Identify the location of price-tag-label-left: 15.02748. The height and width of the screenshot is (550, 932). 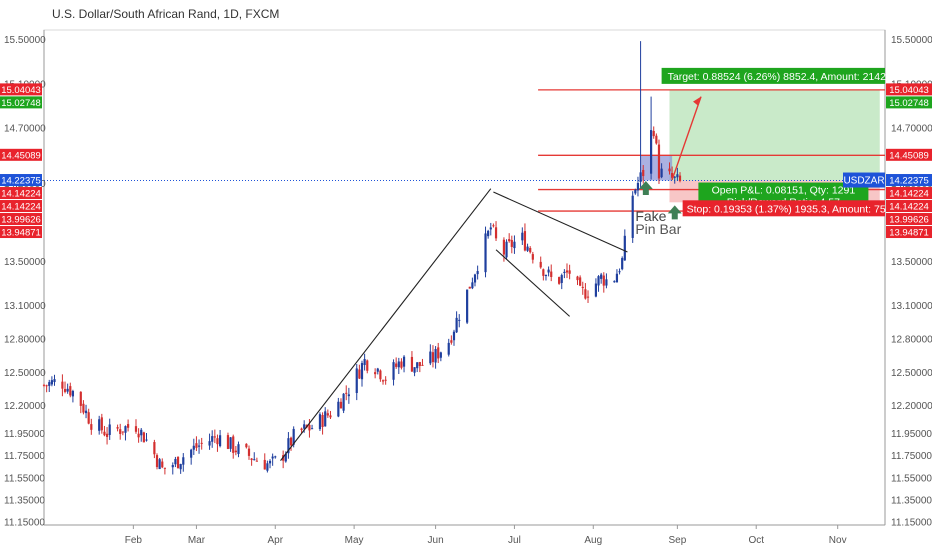
(21, 103).